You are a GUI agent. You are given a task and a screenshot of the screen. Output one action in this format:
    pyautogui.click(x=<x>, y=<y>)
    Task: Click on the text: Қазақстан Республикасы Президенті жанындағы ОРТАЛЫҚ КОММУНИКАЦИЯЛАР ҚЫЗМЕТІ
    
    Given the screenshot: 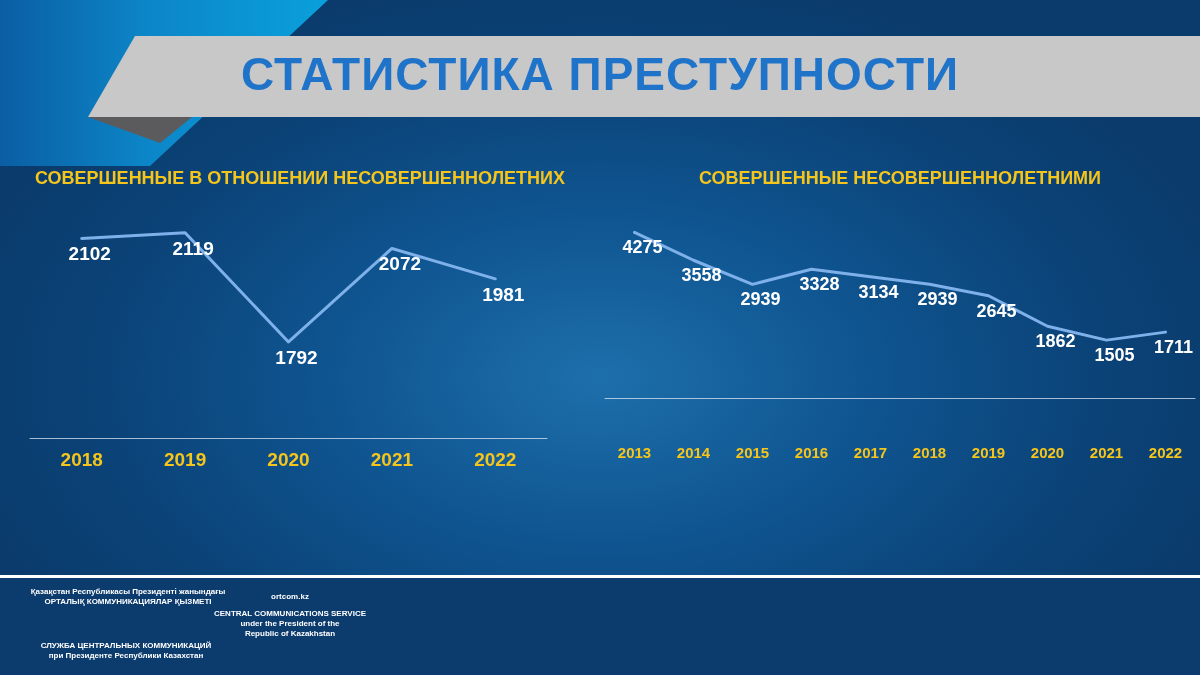 What is the action you would take?
    pyautogui.click(x=128, y=597)
    